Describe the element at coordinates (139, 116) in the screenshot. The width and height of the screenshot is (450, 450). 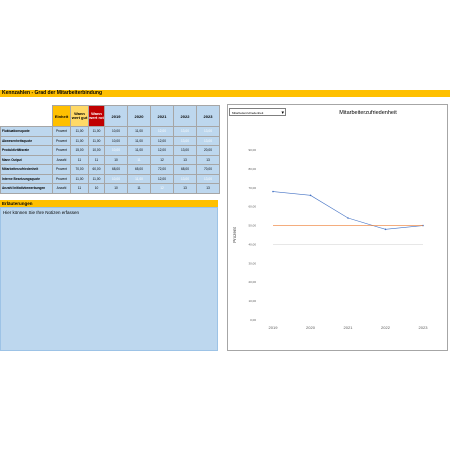
I see `column-header-2020: 2020` at that location.